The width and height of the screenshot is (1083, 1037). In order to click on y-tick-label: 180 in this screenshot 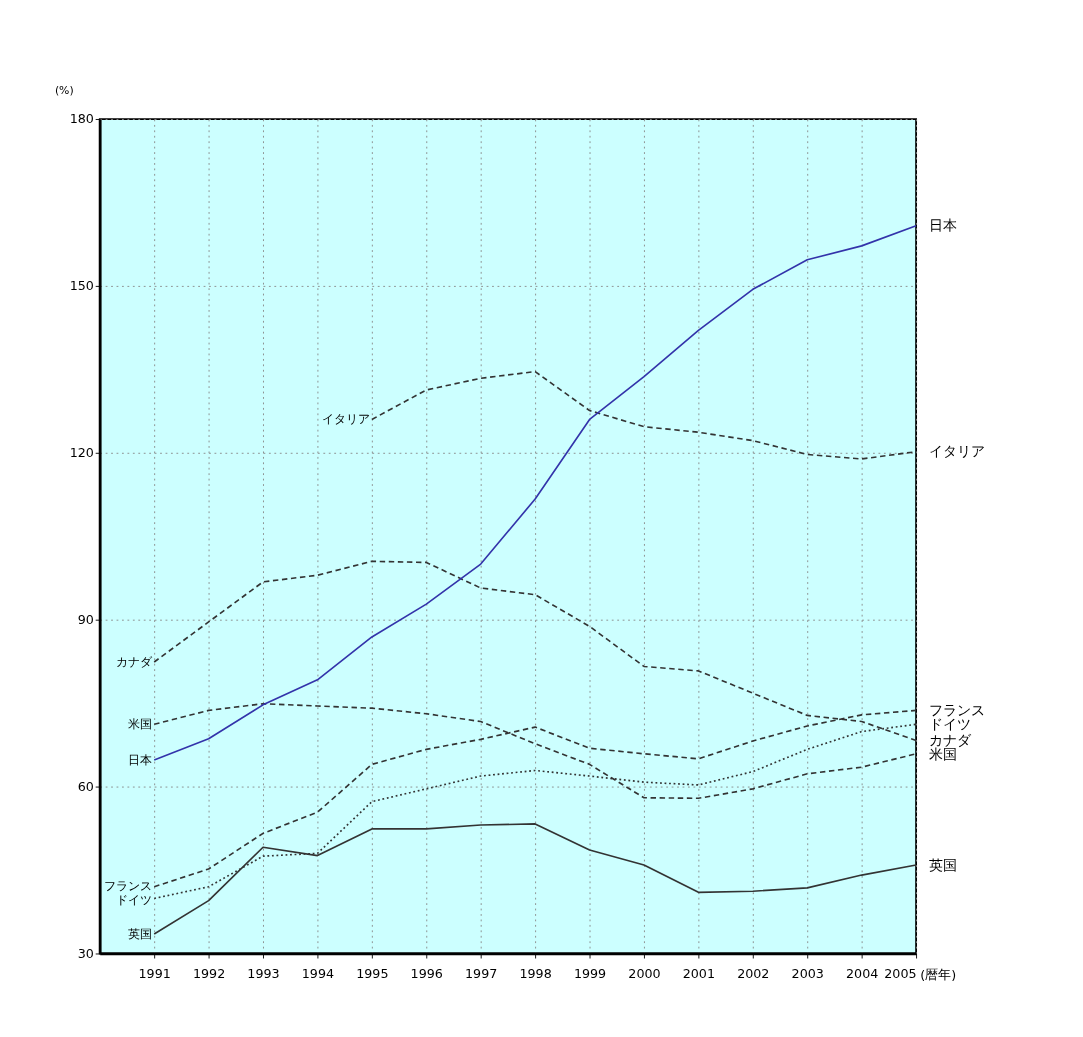, I will do `click(81, 119)`.